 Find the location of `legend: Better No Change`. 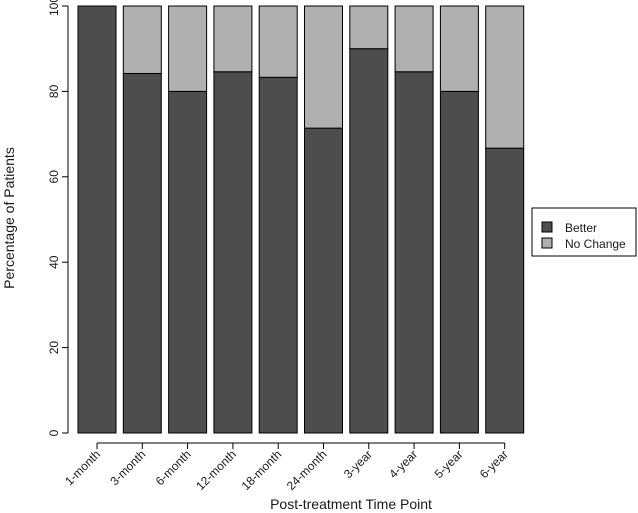

legend: Better No Change is located at coordinates (584, 232).